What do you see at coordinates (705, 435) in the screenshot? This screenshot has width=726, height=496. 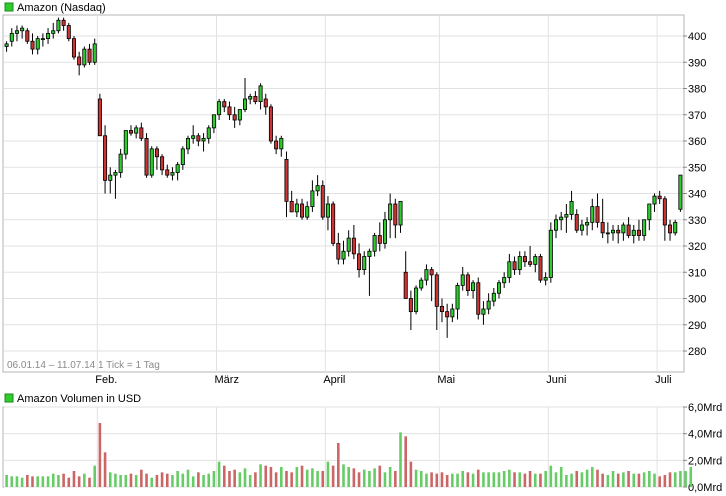 I see `volume-y-tick-label: 4,0Mrd` at bounding box center [705, 435].